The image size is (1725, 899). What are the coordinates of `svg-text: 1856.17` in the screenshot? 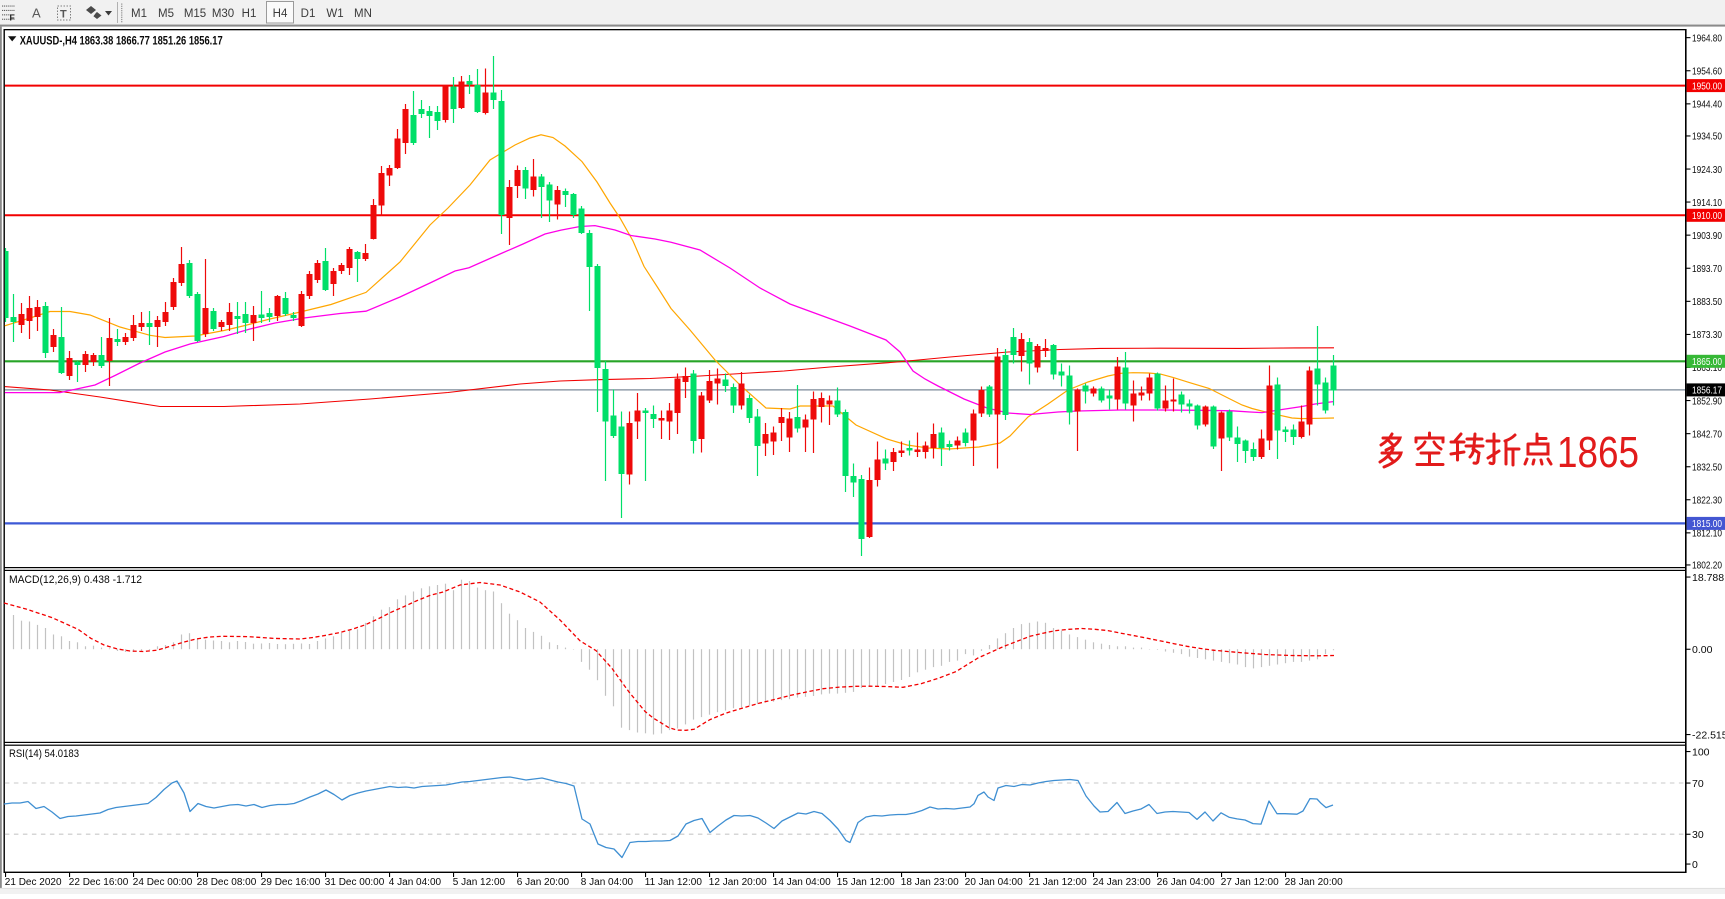 It's located at (1707, 391).